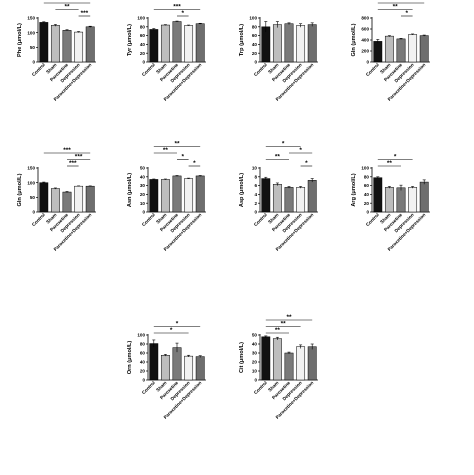 The width and height of the screenshot is (474, 475). Describe the element at coordinates (365, 40) in the screenshot. I see `y-tick-label: 400` at that location.